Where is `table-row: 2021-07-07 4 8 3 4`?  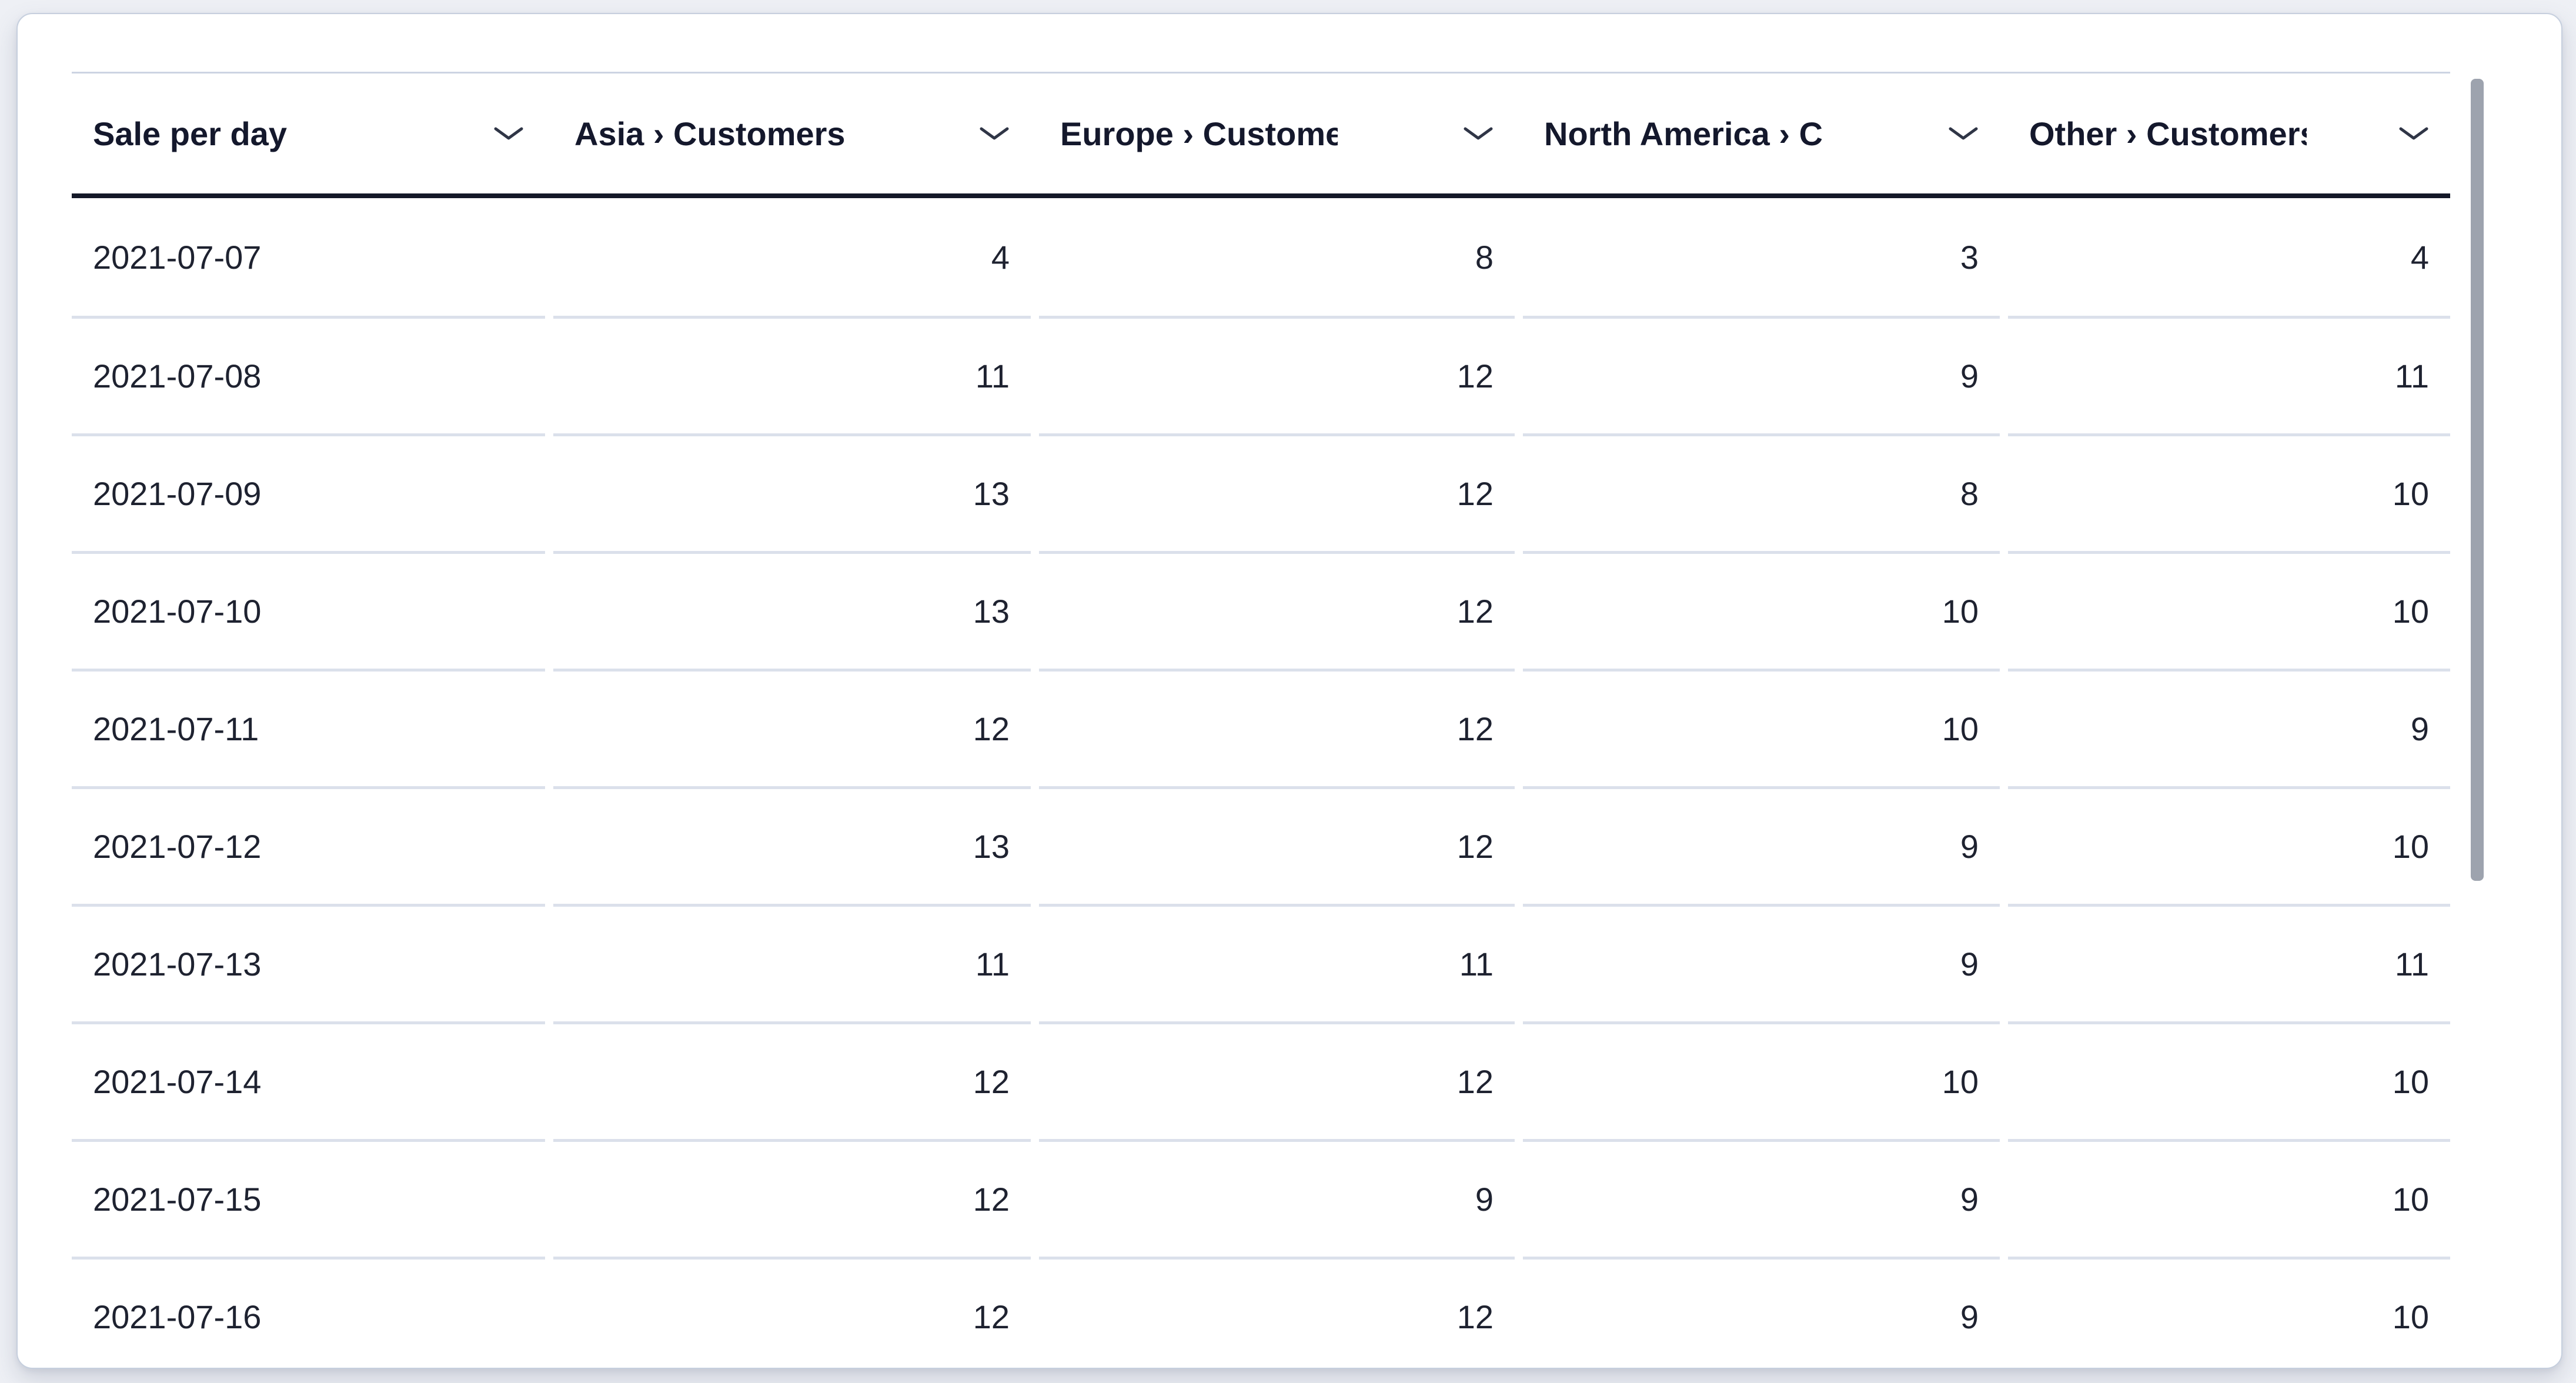 table-row: 2021-07-07 4 8 3 4 is located at coordinates (1261, 257).